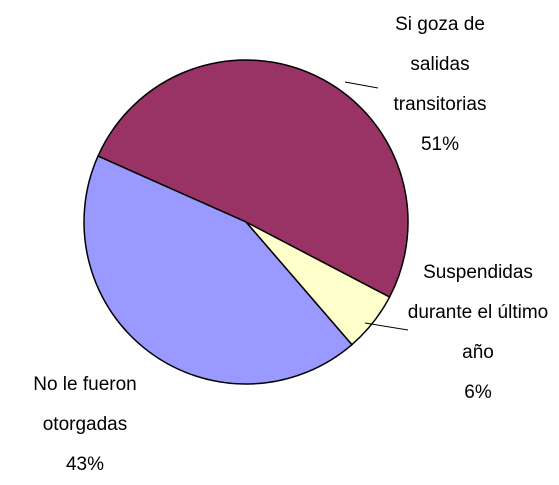  I want to click on slice-label: Si goza de salidas transitorias 51%, so click(440, 85).